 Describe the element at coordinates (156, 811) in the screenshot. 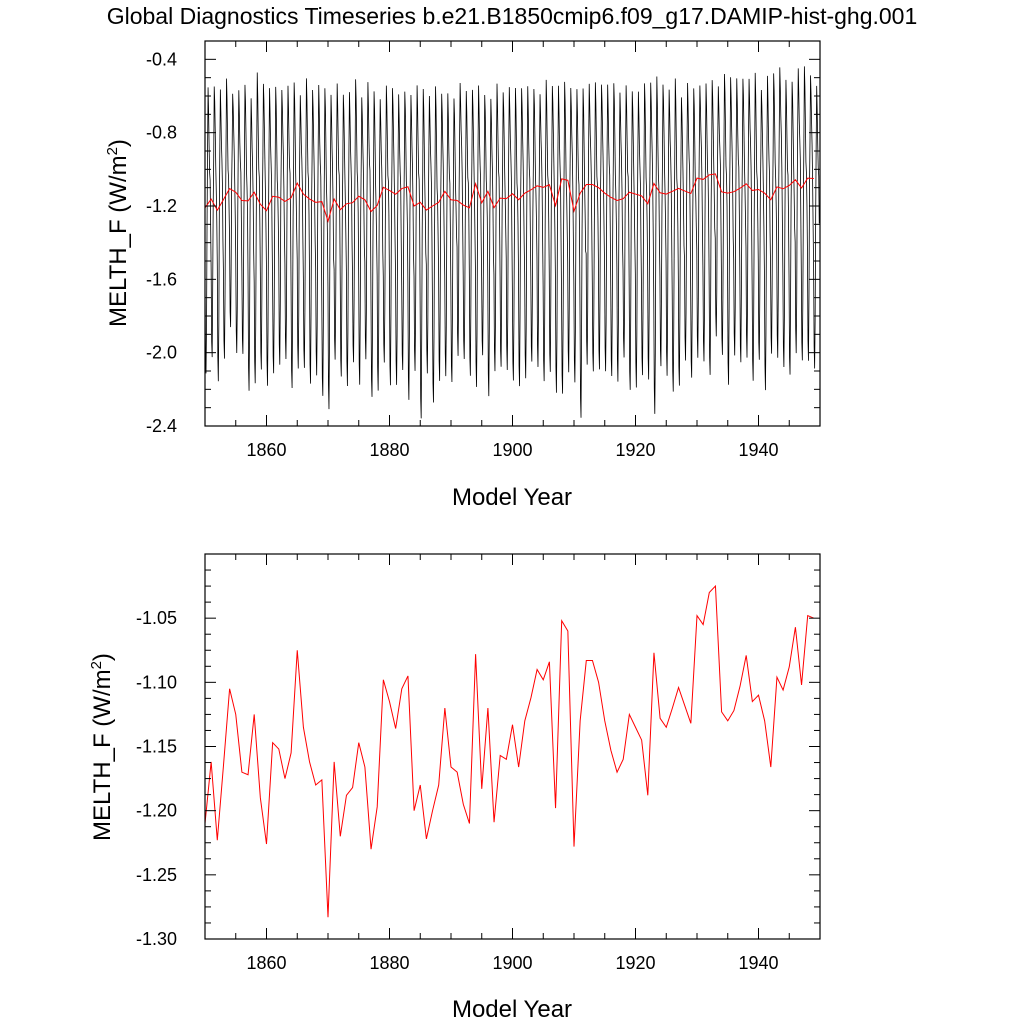

I see `bottom-y-tick-label: -1.20` at that location.